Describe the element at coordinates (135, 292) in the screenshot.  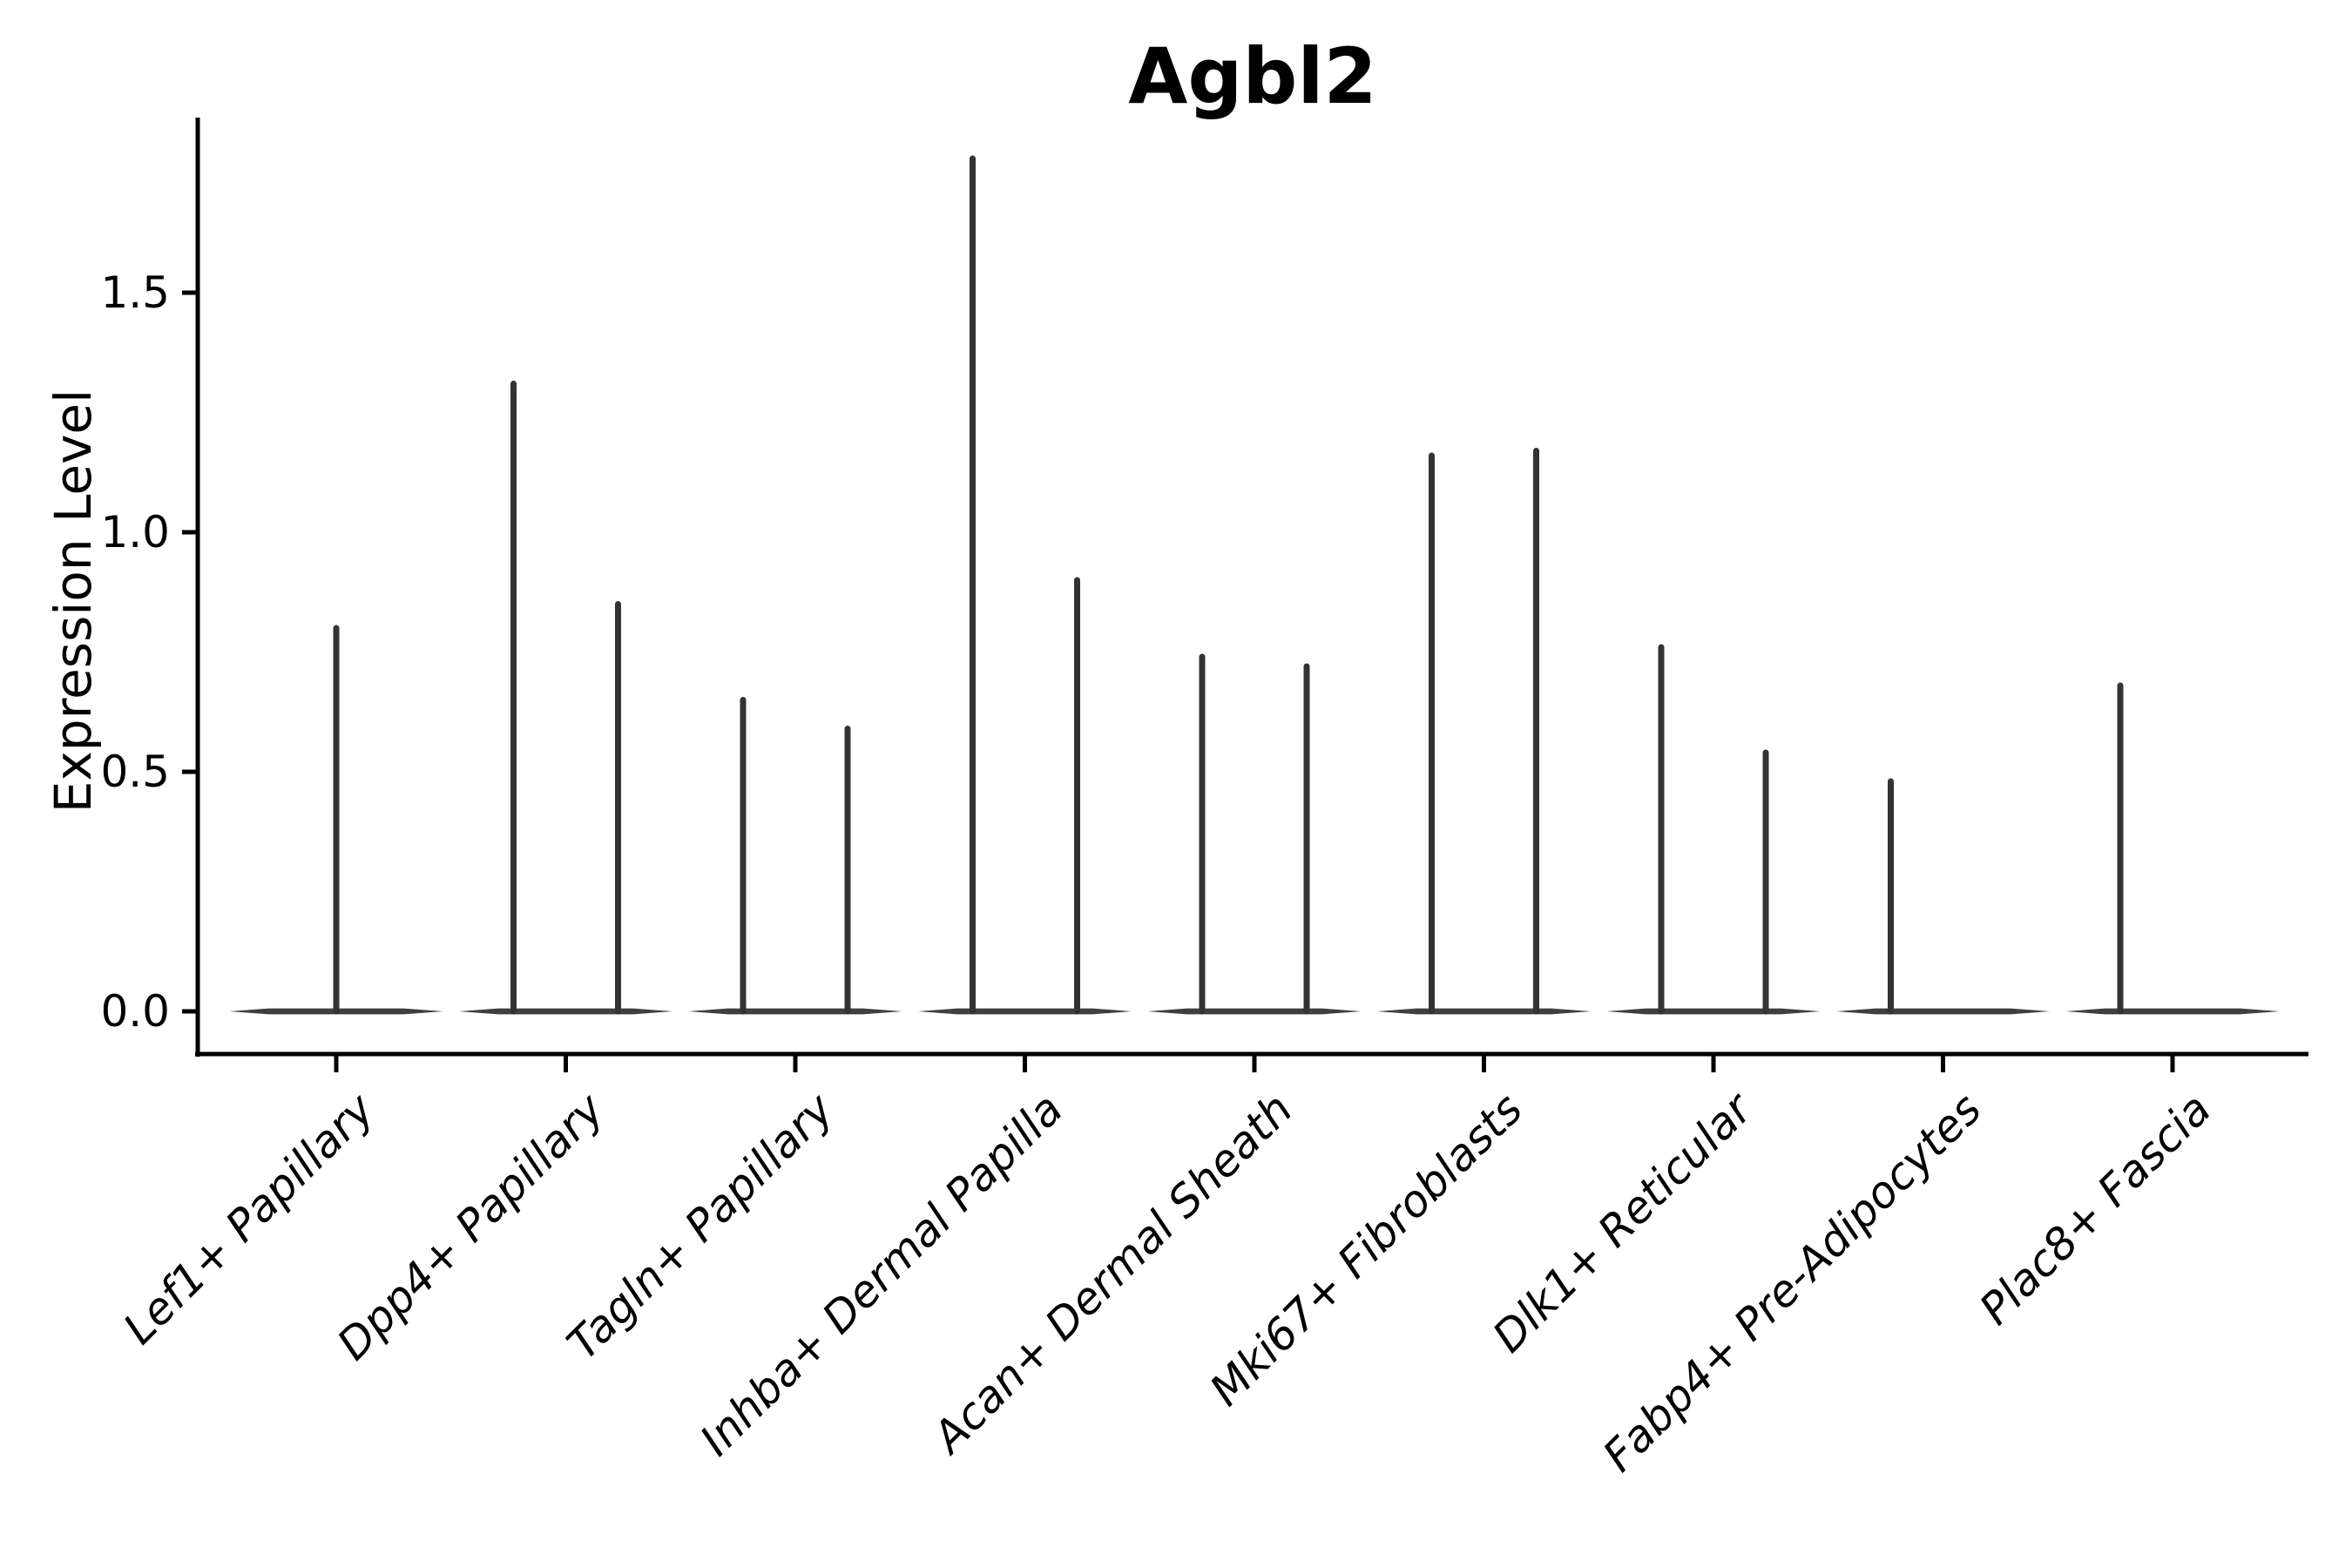
I see `y-tick-label: 1.5` at that location.